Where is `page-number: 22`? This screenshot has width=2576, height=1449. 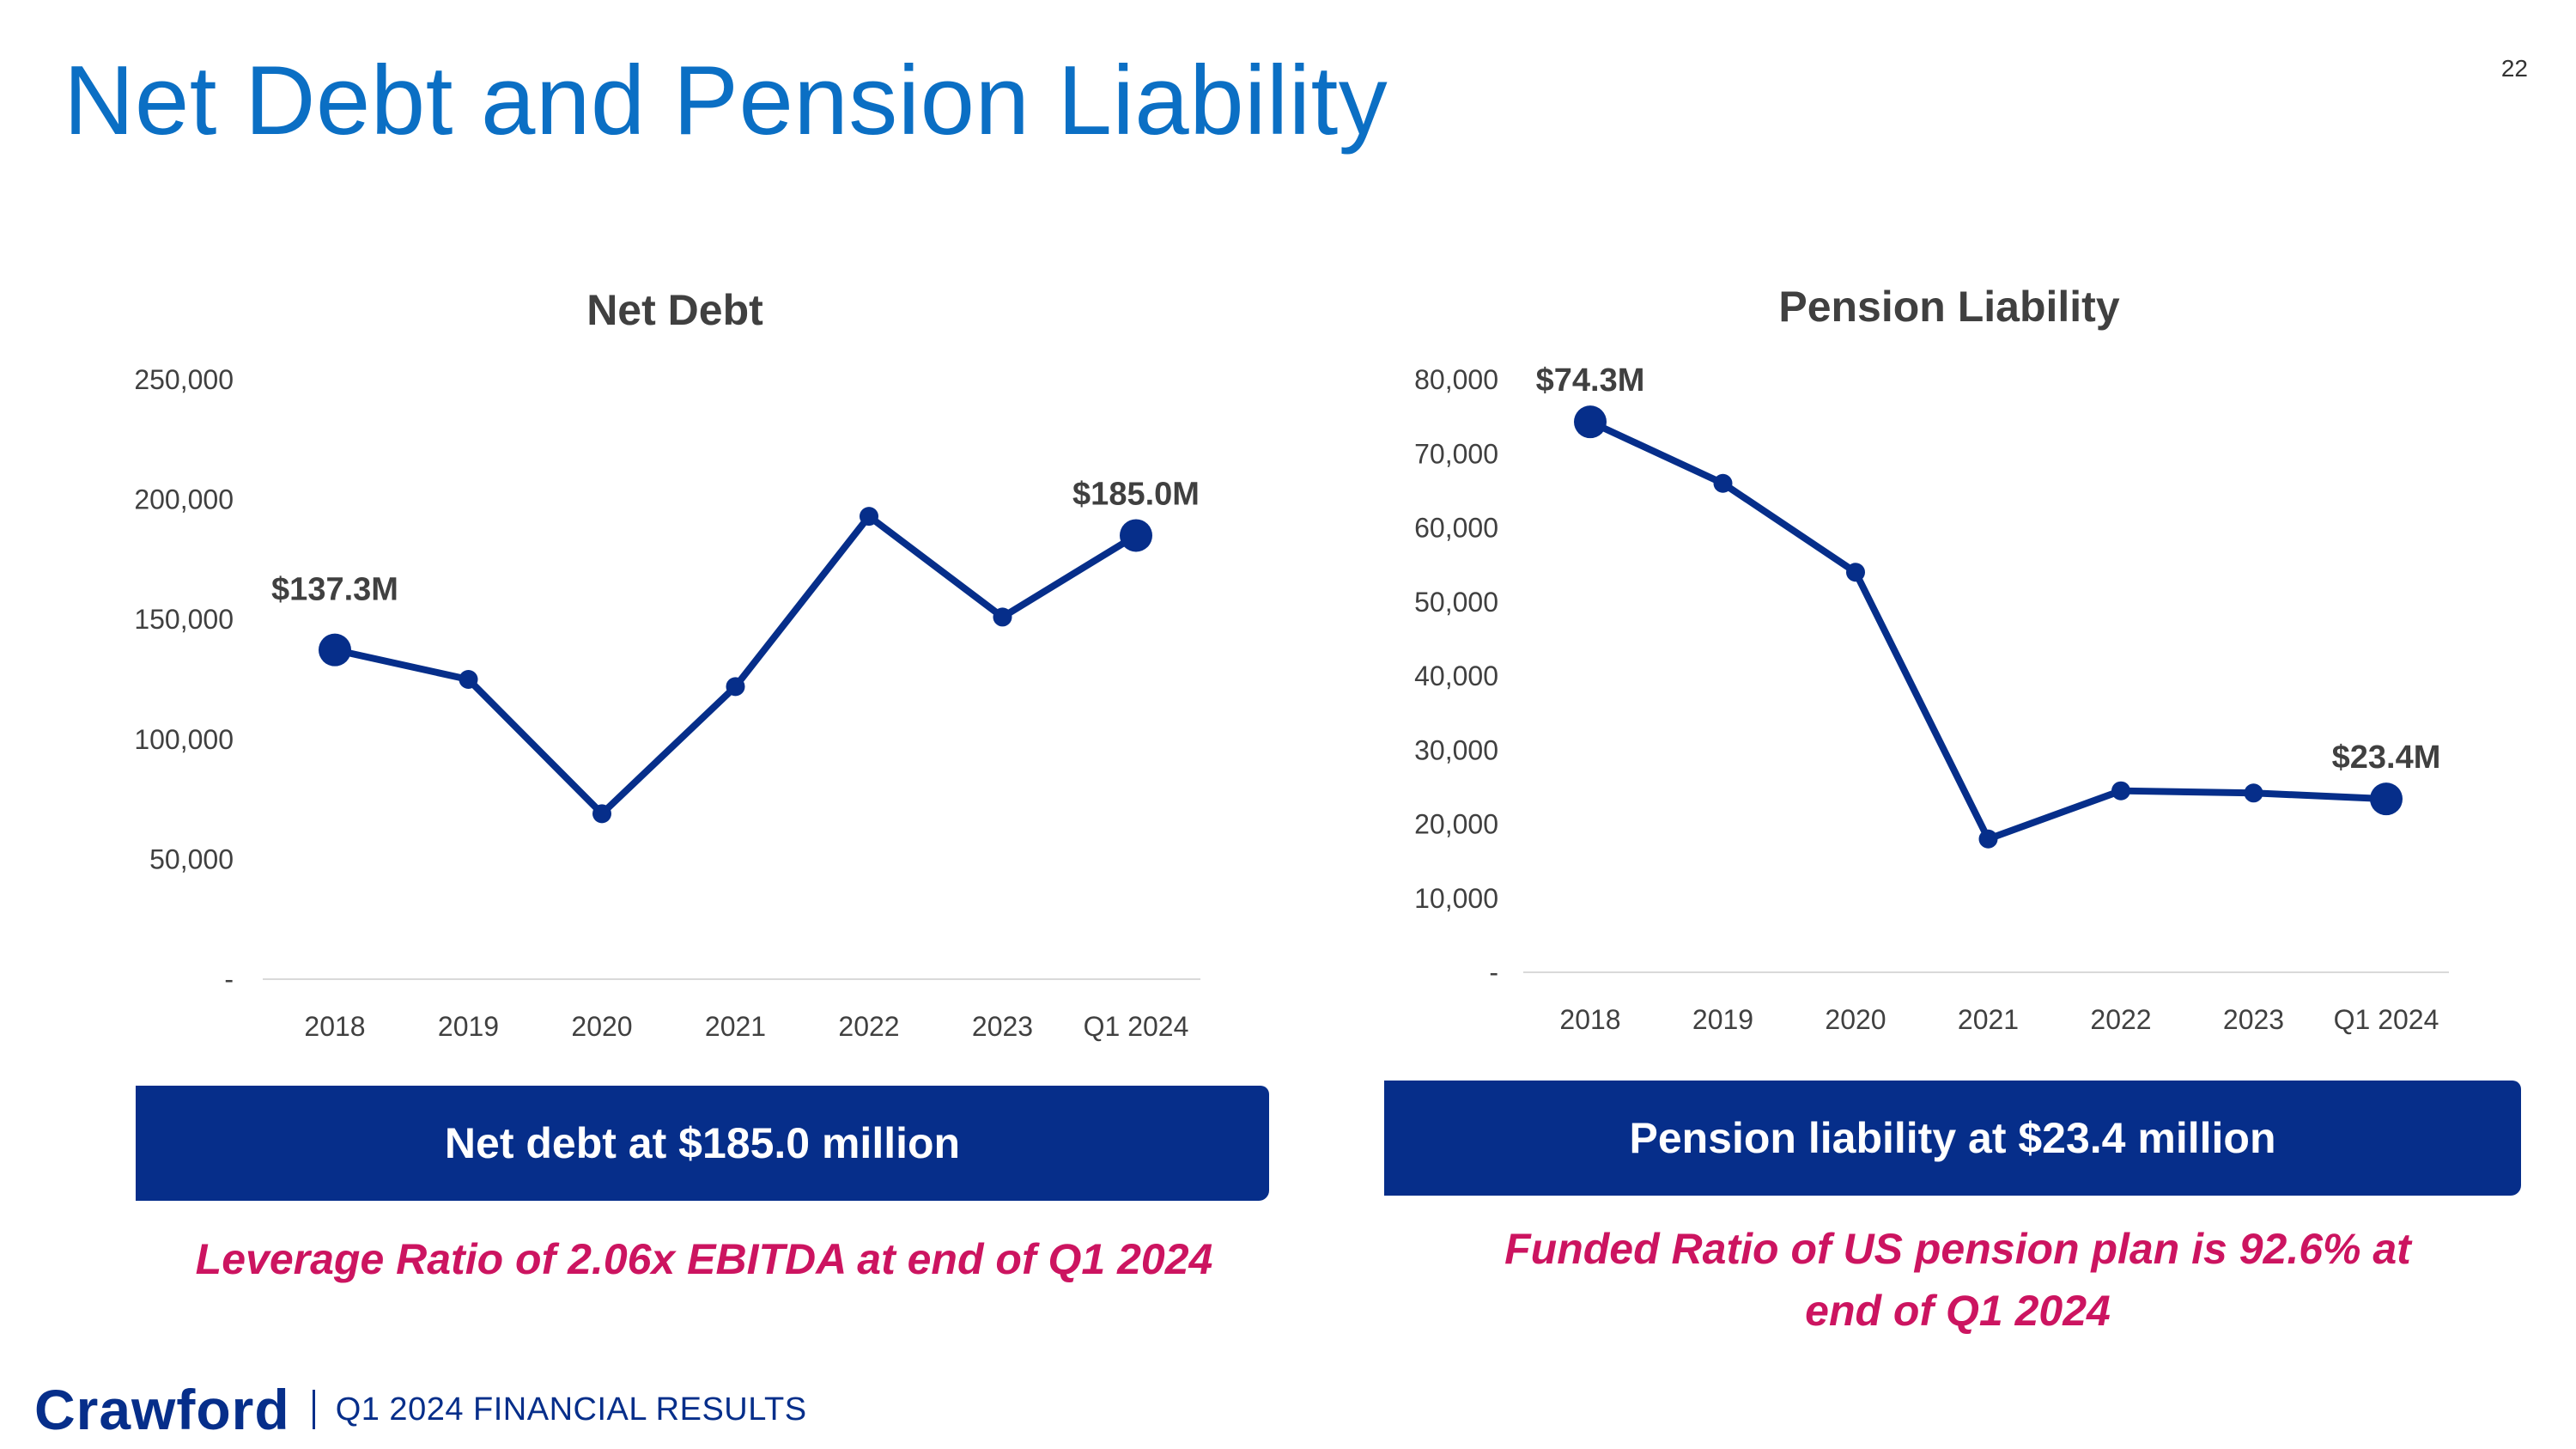
page-number: 22 is located at coordinates (2514, 68).